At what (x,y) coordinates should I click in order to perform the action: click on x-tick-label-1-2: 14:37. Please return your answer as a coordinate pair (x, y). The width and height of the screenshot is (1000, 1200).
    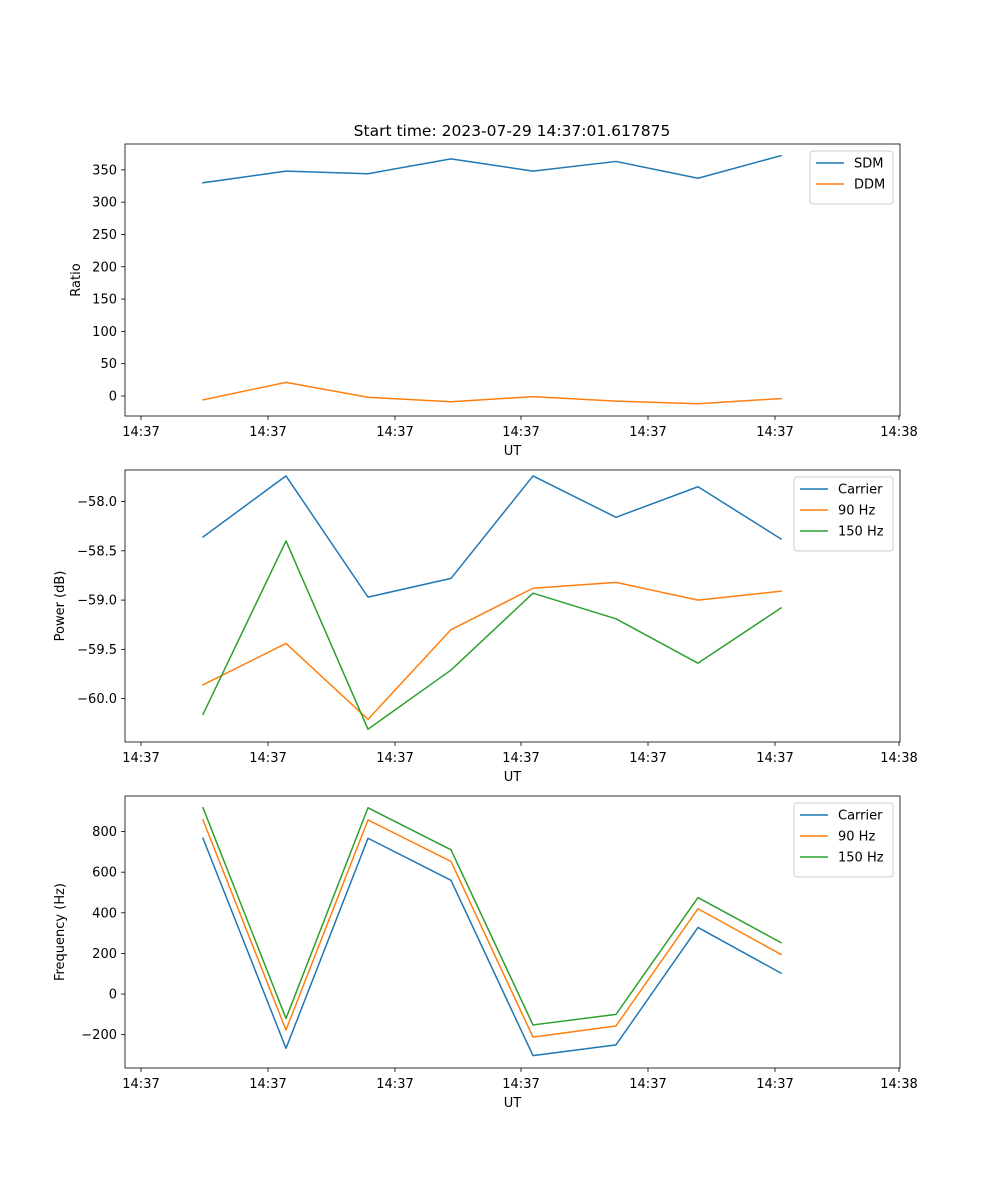
    Looking at the image, I should click on (394, 432).